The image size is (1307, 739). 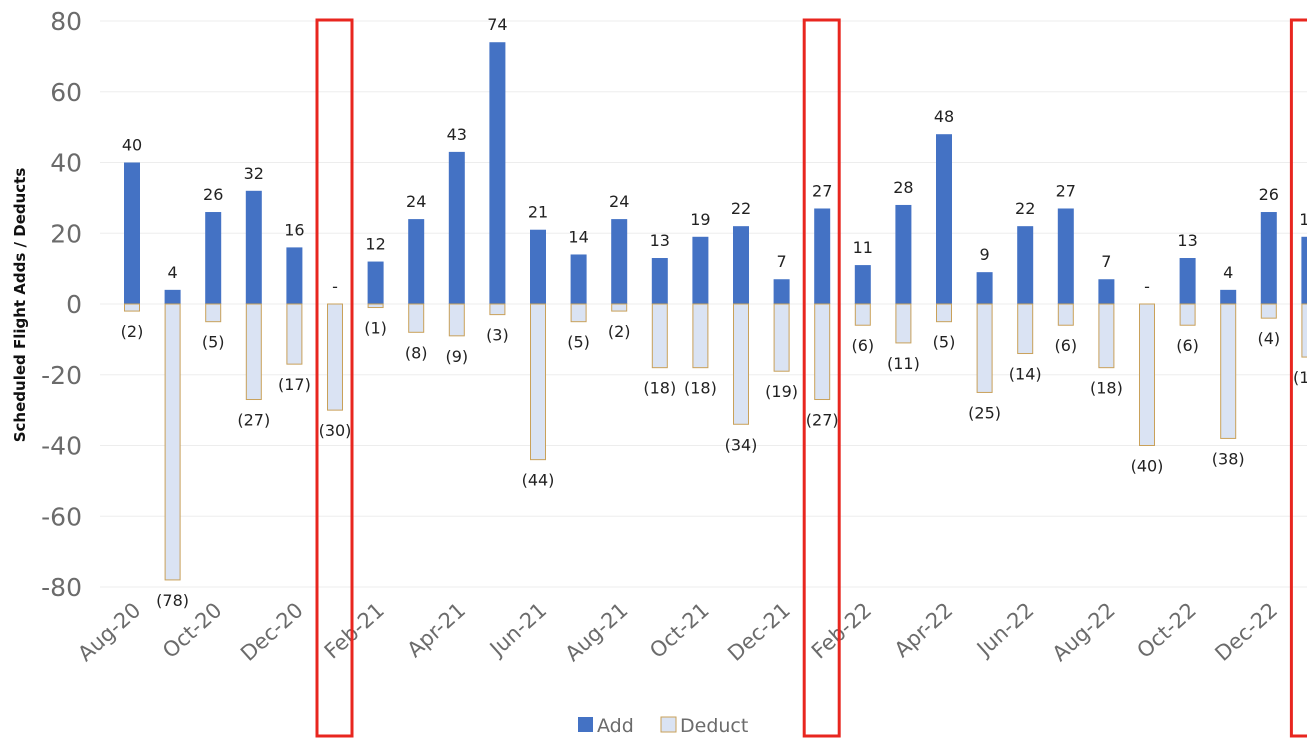 What do you see at coordinates (944, 116) in the screenshot?
I see `add-data-label: 48` at bounding box center [944, 116].